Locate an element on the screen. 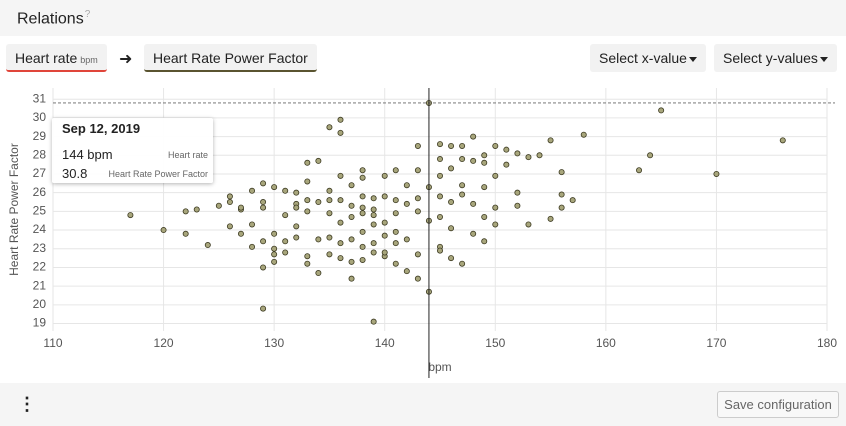 The image size is (846, 426). x-tick-label: 130 is located at coordinates (274, 343).